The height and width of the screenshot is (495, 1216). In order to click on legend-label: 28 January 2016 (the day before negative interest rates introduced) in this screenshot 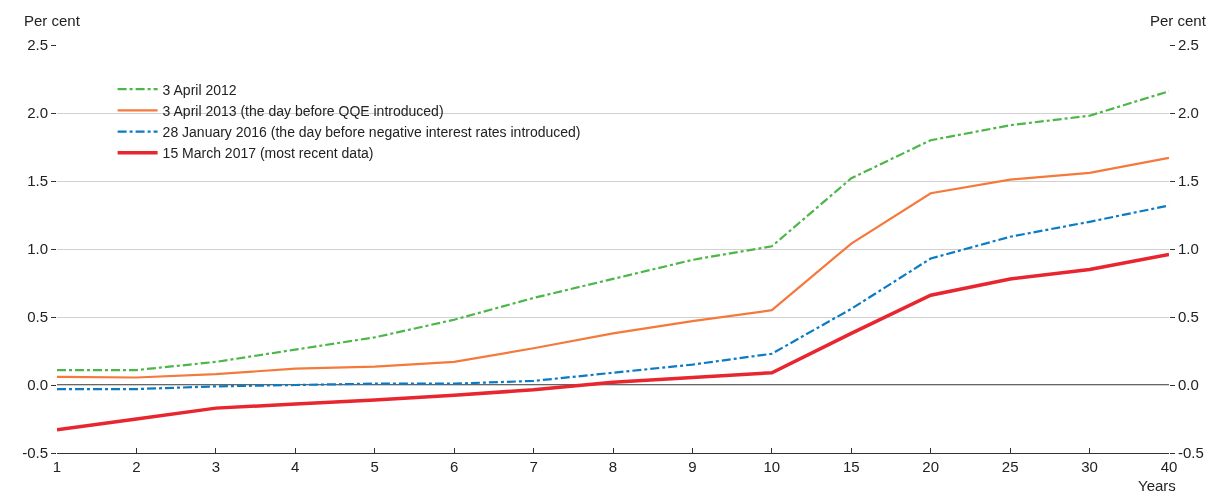, I will do `click(371, 132)`.